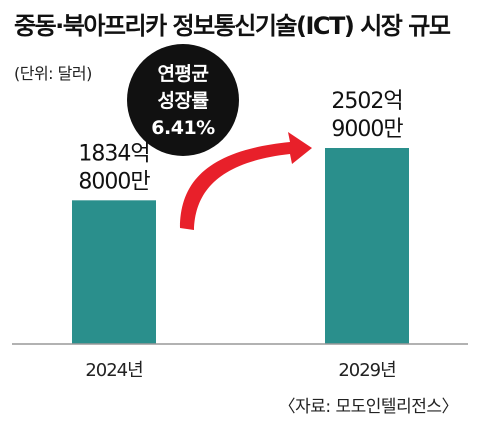 The image size is (480, 426). I want to click on growth-label-line-2: 6.41%, so click(183, 128).